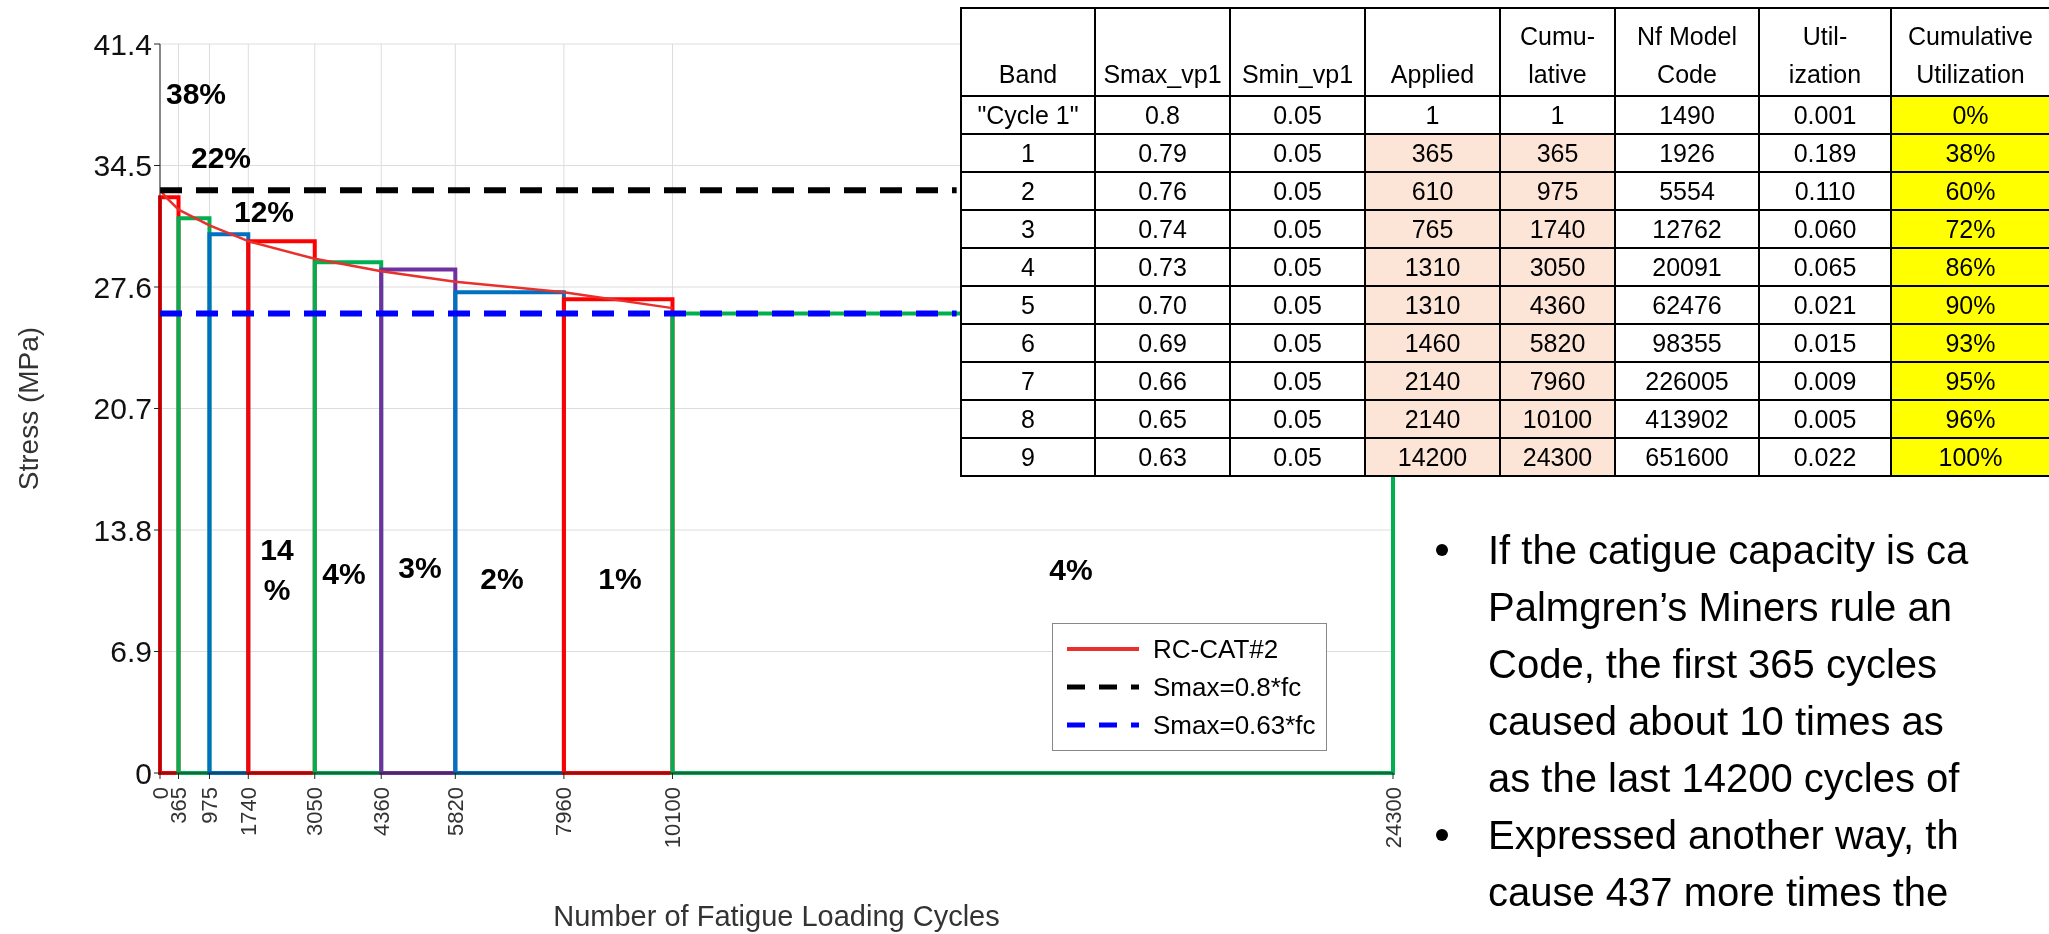 The width and height of the screenshot is (2049, 934). What do you see at coordinates (1432, 343) in the screenshot?
I see `data-label: 1460` at bounding box center [1432, 343].